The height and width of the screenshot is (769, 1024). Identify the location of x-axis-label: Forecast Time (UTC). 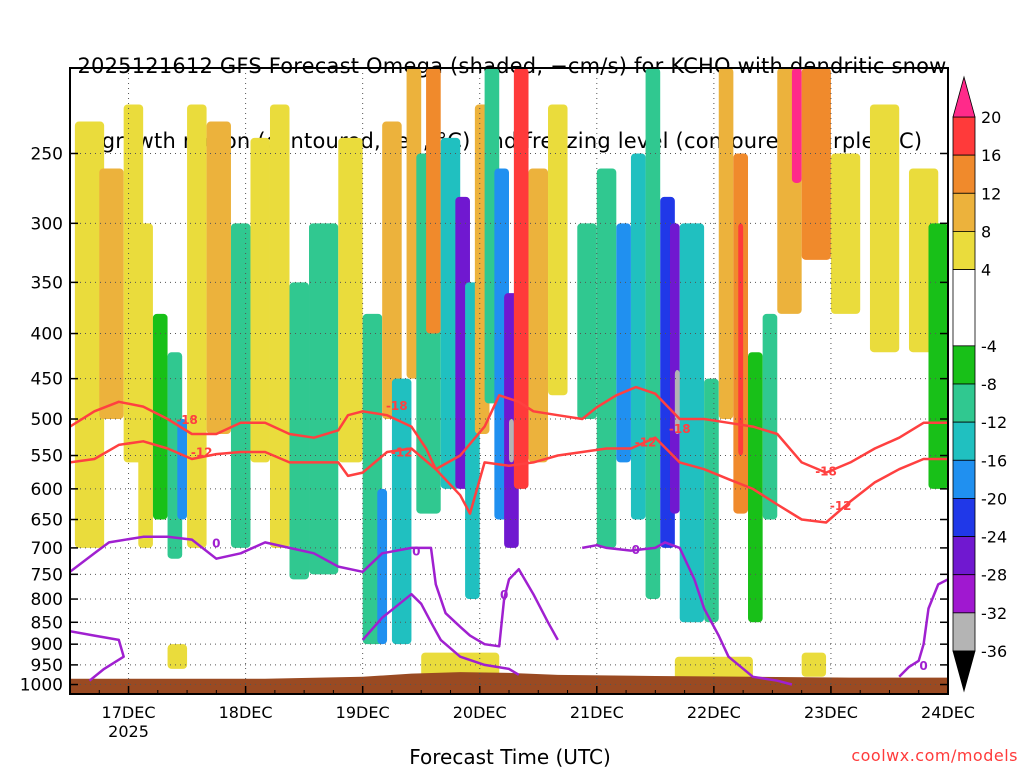
(510, 757).